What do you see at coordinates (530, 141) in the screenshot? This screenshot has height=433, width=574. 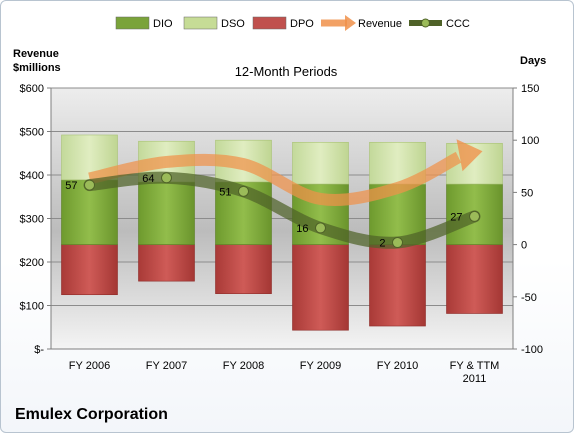 I see `right-tick-label: 100` at bounding box center [530, 141].